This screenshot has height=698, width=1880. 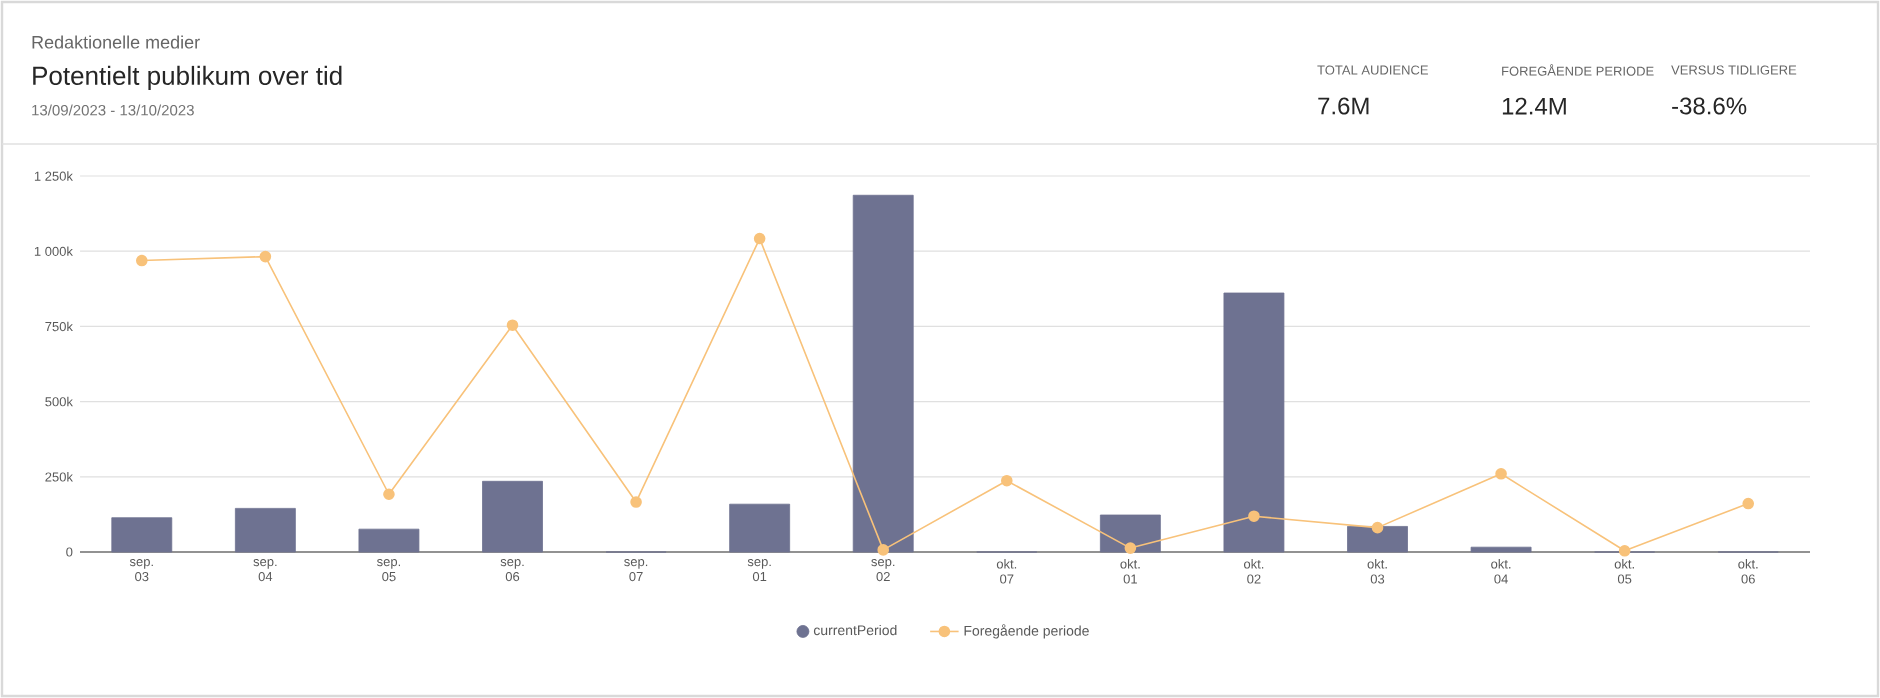 What do you see at coordinates (187, 78) in the screenshot?
I see `chart-title: Potentielt publikum over tid` at bounding box center [187, 78].